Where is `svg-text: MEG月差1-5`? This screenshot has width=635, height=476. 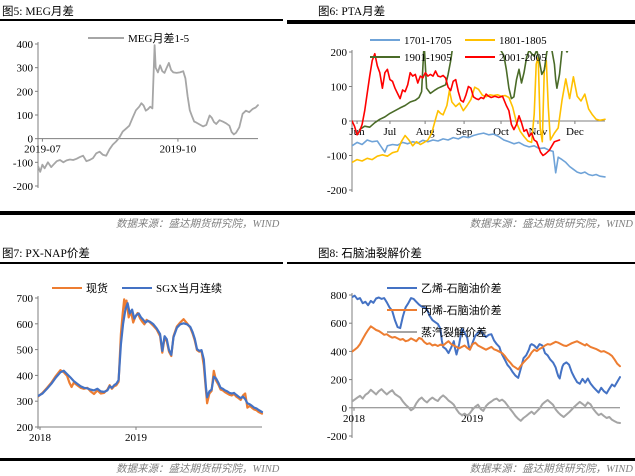 svg-text: MEG月差1-5 is located at coordinates (159, 38).